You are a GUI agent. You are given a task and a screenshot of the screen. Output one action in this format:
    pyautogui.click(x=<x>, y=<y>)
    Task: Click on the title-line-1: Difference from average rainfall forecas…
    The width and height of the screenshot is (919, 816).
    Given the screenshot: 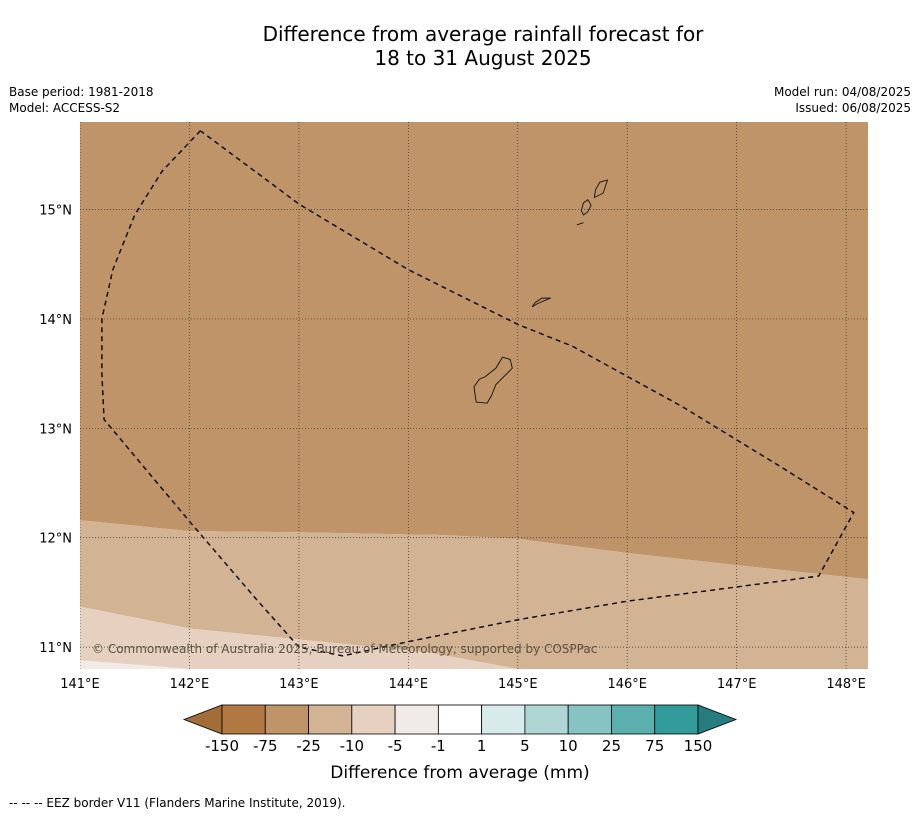 What is the action you would take?
    pyautogui.click(x=483, y=34)
    